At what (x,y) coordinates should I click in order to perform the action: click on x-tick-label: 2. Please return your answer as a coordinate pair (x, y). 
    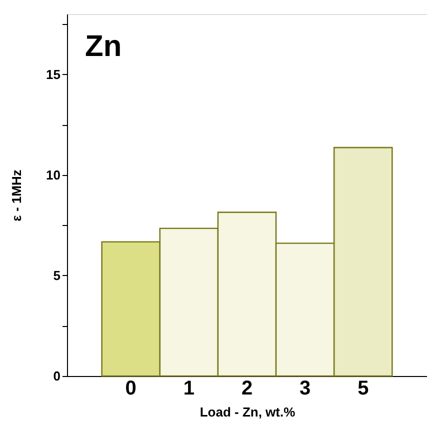
    Looking at the image, I should click on (247, 389).